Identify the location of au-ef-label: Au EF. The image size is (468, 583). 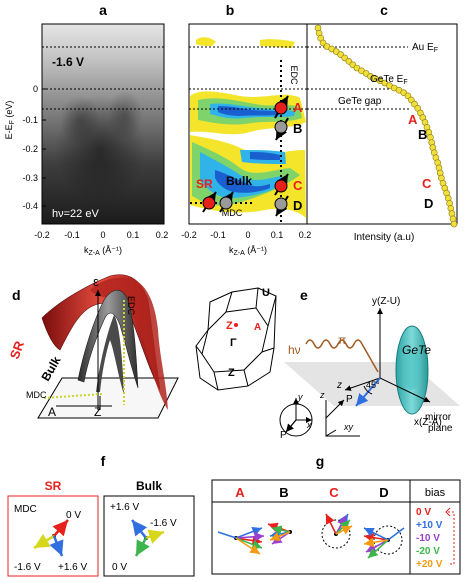
(425, 48).